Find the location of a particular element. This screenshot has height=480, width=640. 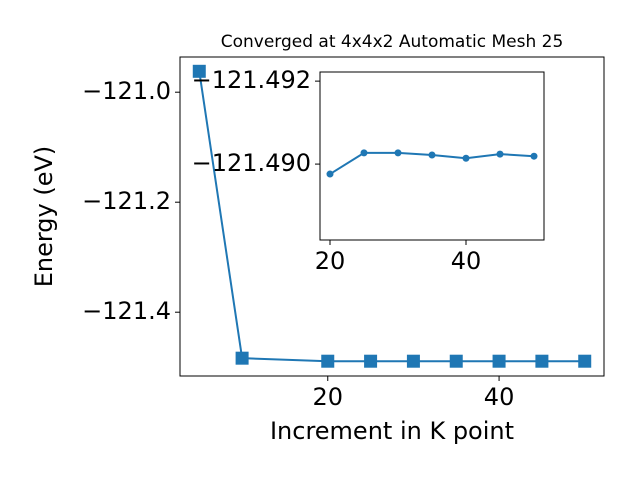

y-tick-label: −121.2 is located at coordinates (126, 201).